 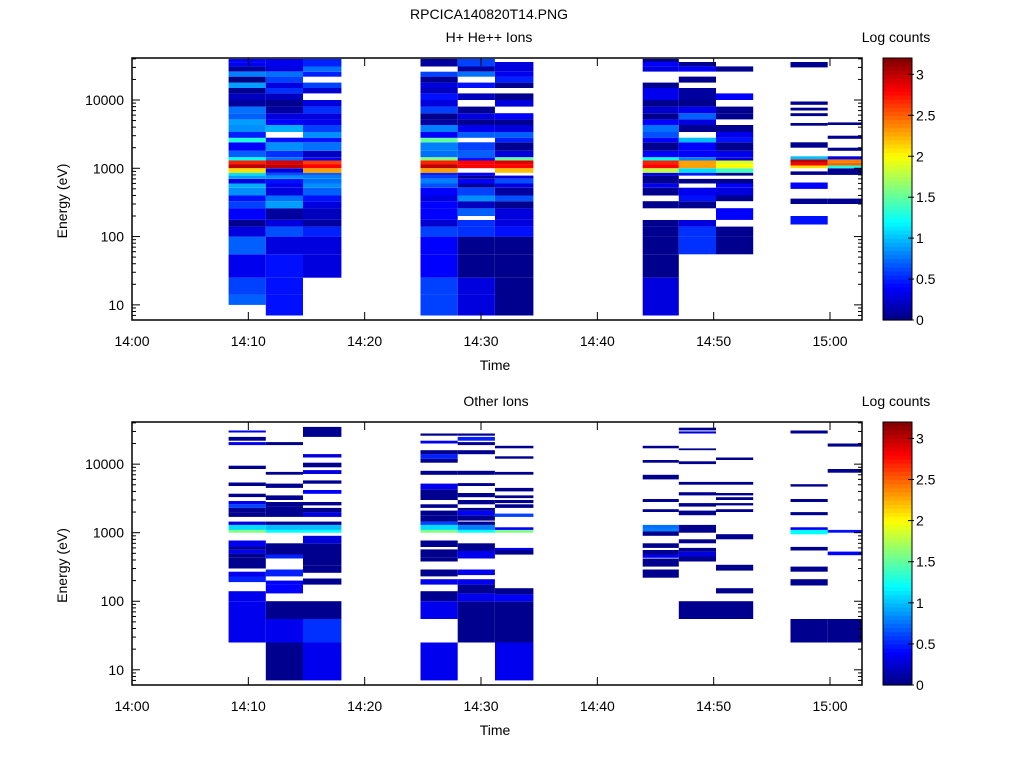 I want to click on x-tick-label: 14:10, so click(x=248, y=341).